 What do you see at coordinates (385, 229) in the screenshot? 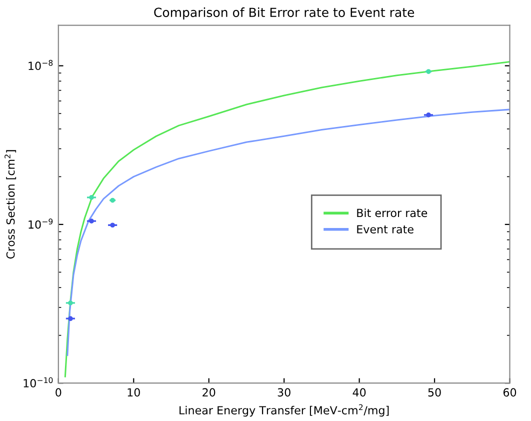
I see `legend-label: Event rate` at bounding box center [385, 229].